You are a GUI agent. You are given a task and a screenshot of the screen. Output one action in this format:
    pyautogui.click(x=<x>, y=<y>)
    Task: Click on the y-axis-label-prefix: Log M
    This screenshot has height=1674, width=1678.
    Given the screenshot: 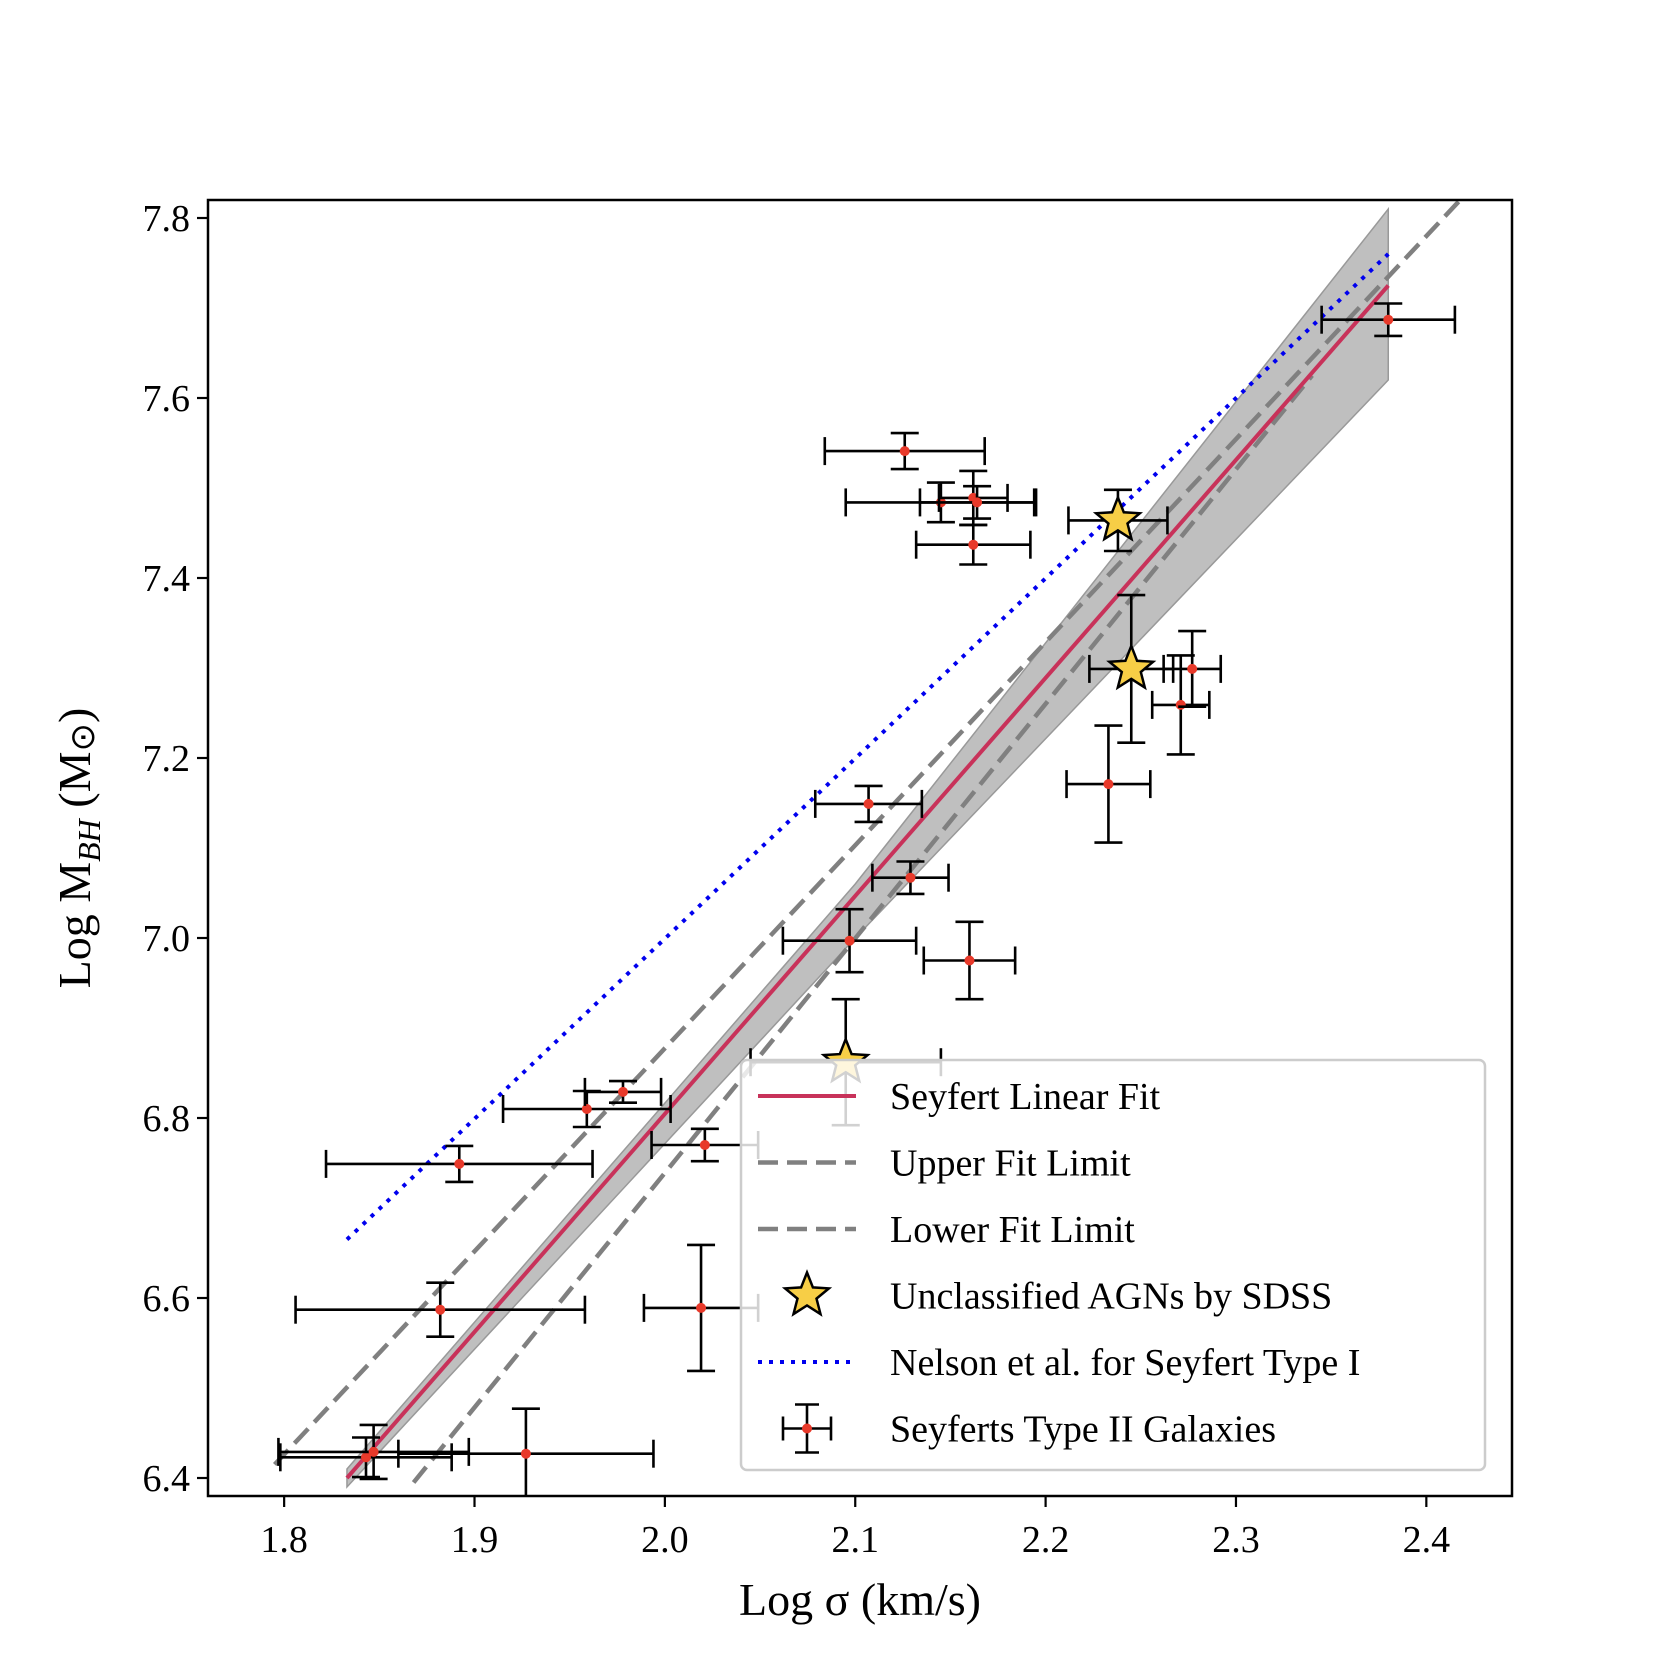 What is the action you would take?
    pyautogui.click(x=74, y=925)
    